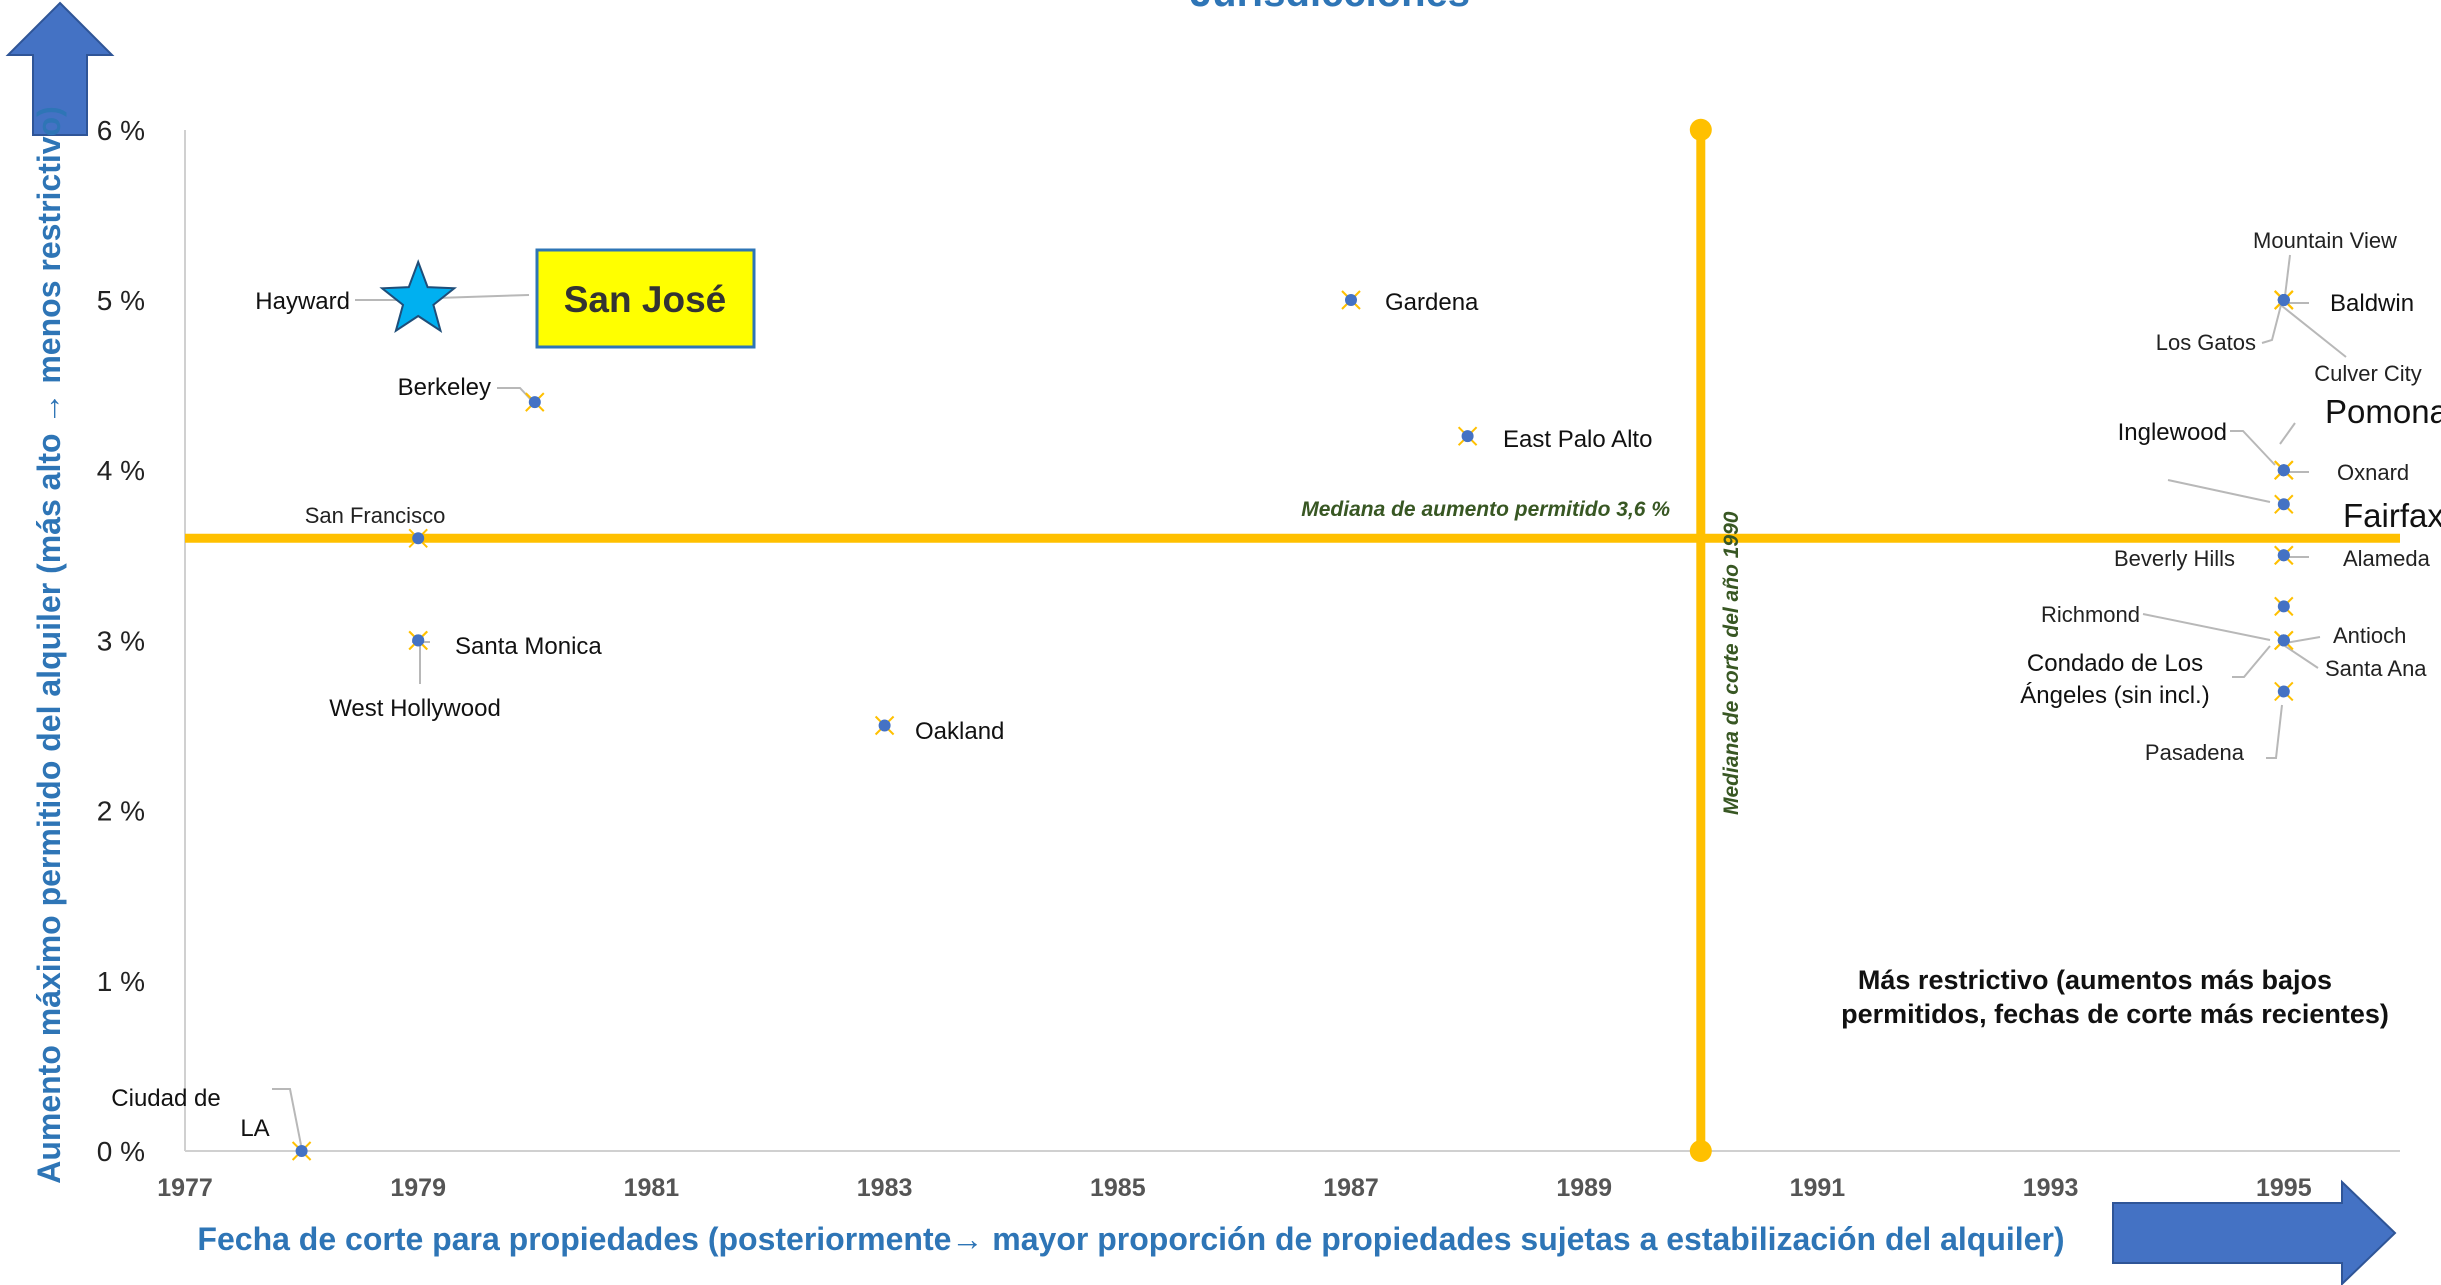 Image resolution: width=2441 pixels, height=1285 pixels. I want to click on label-inglewood: Inglewood, so click(2172, 432).